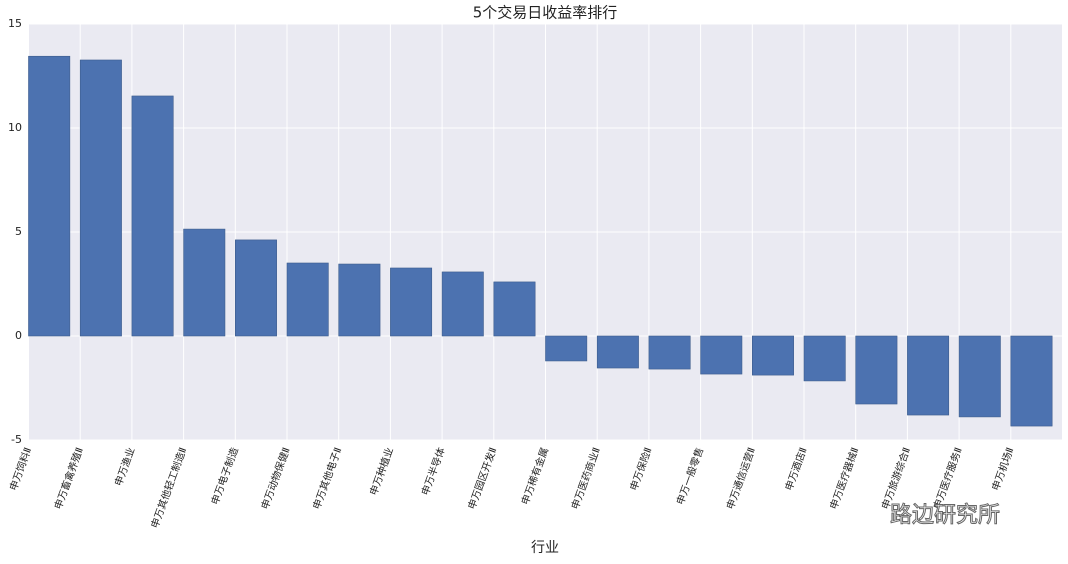  I want to click on x-tick-label: 申万旅游综合Ⅱ, so click(896, 478).